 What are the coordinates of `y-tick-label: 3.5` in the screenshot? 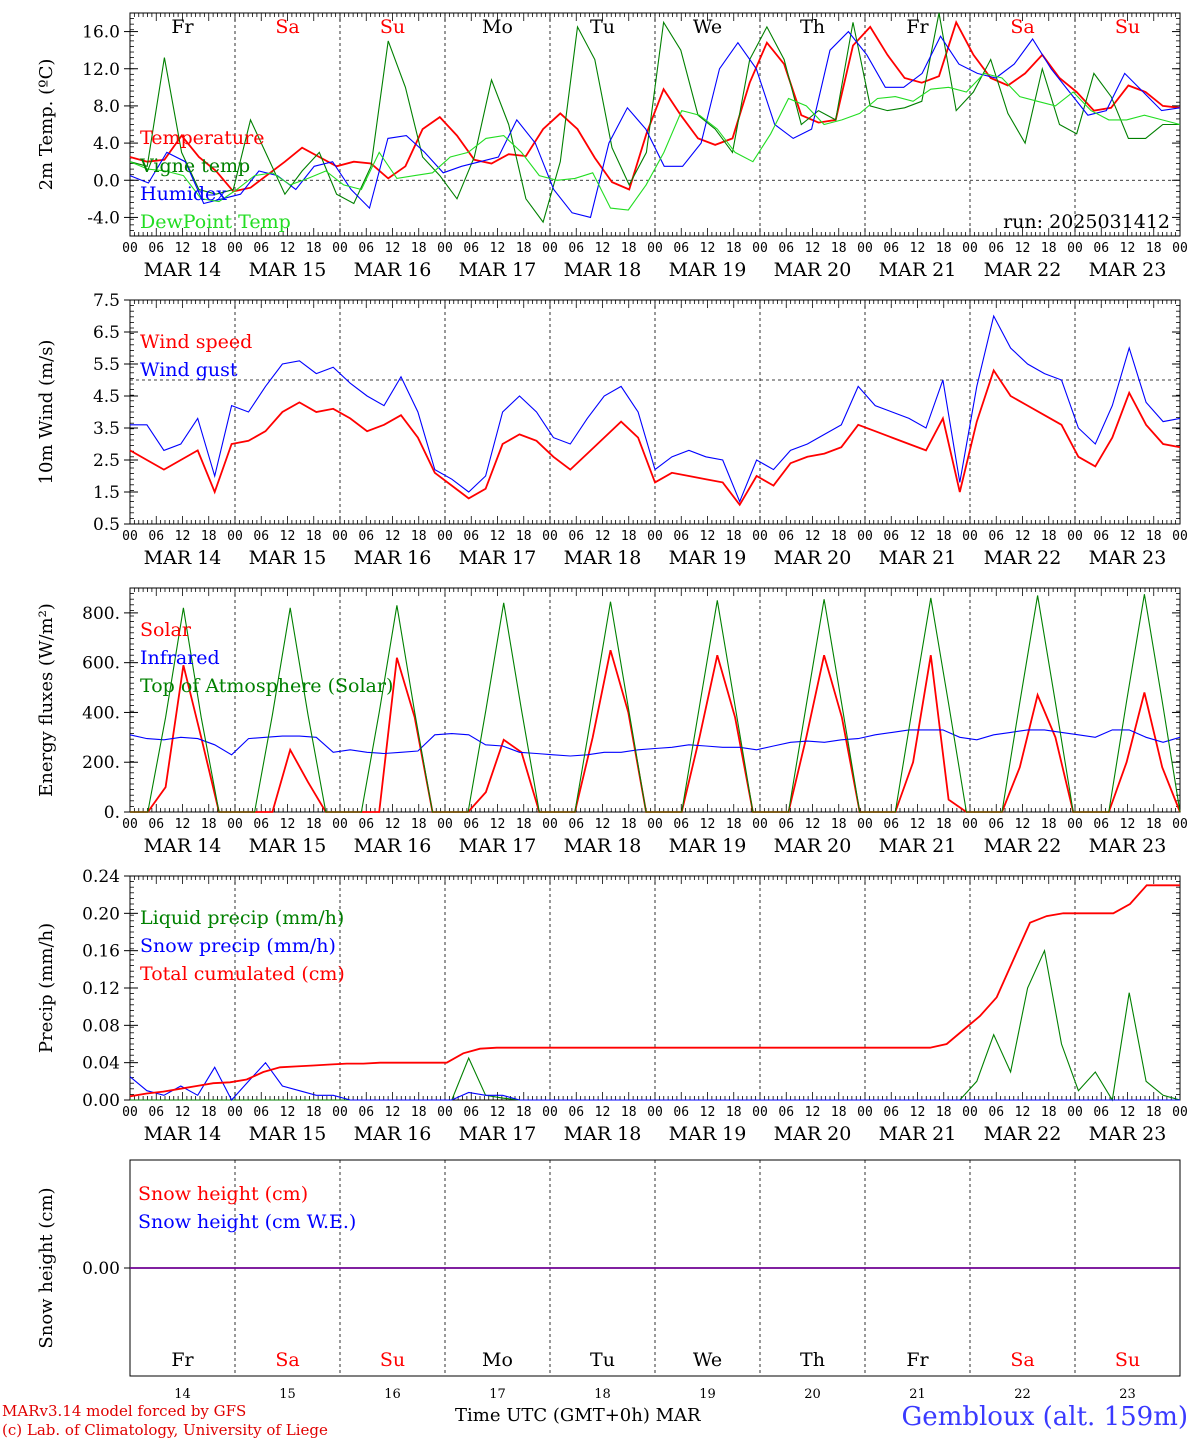 It's located at (106, 429).